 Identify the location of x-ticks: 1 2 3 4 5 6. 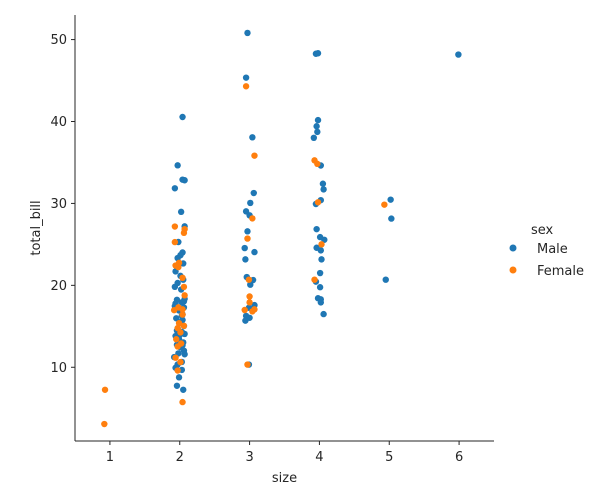
(284, 453).